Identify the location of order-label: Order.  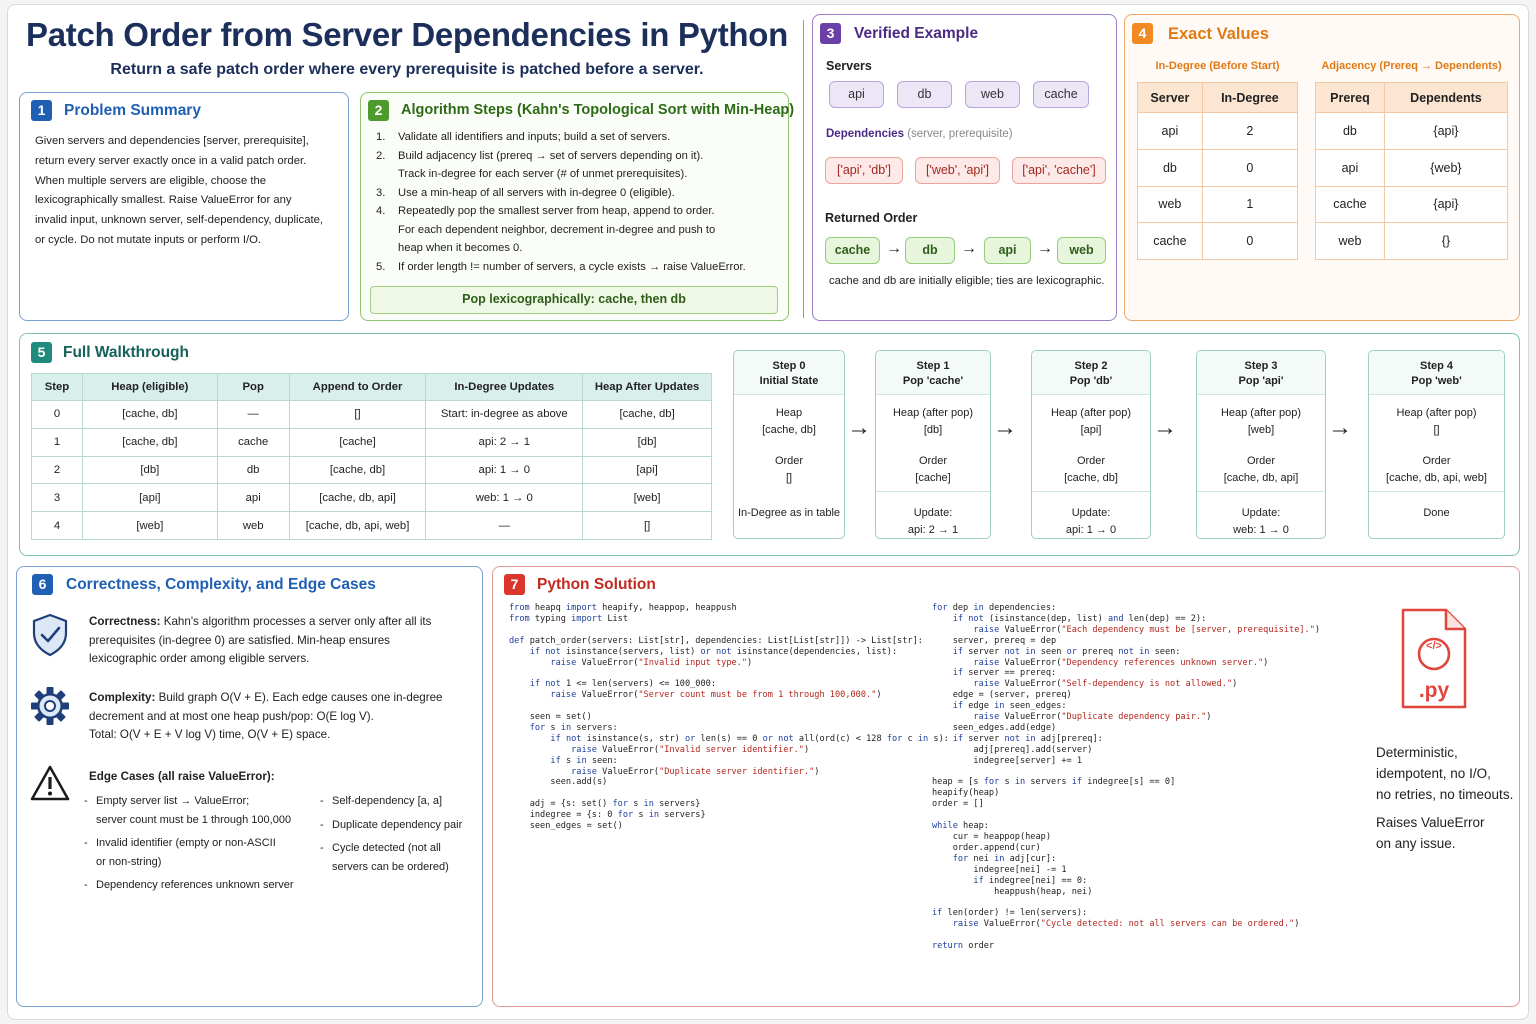
(1261, 461).